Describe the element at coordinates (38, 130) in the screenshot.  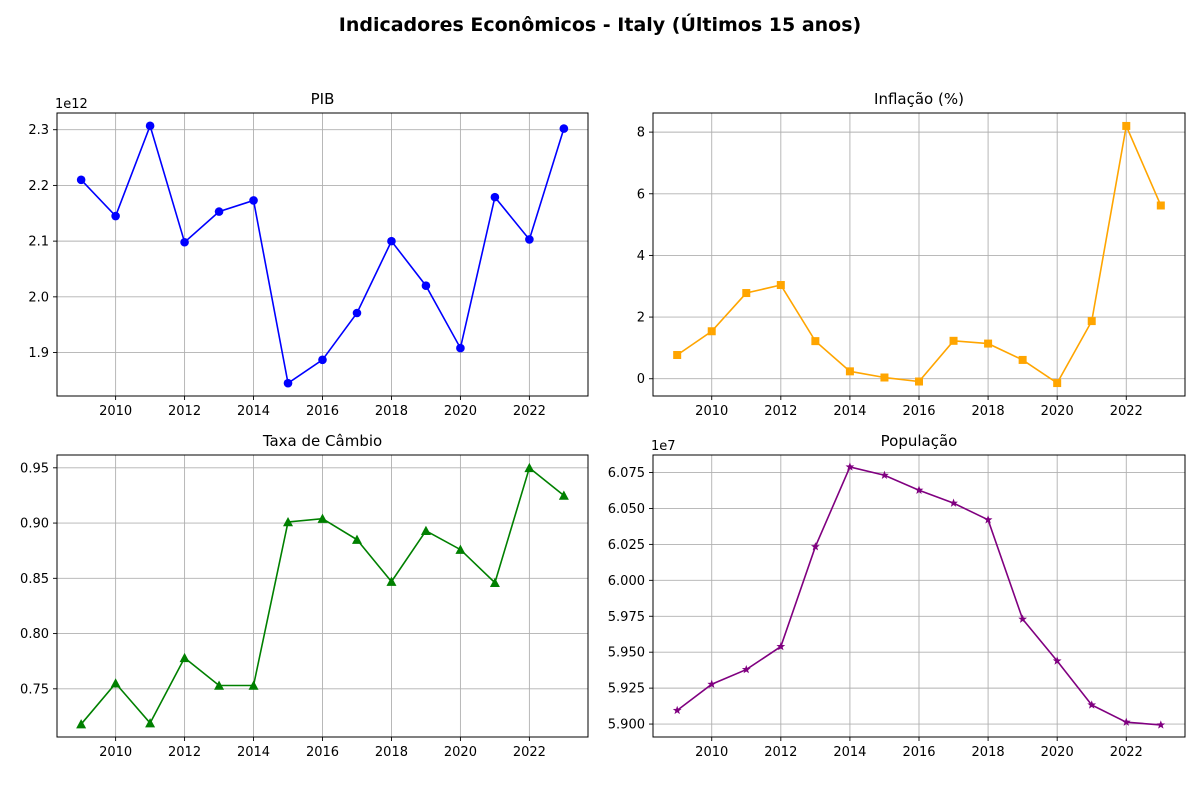
I see `y-tick-label: 2.3` at that location.